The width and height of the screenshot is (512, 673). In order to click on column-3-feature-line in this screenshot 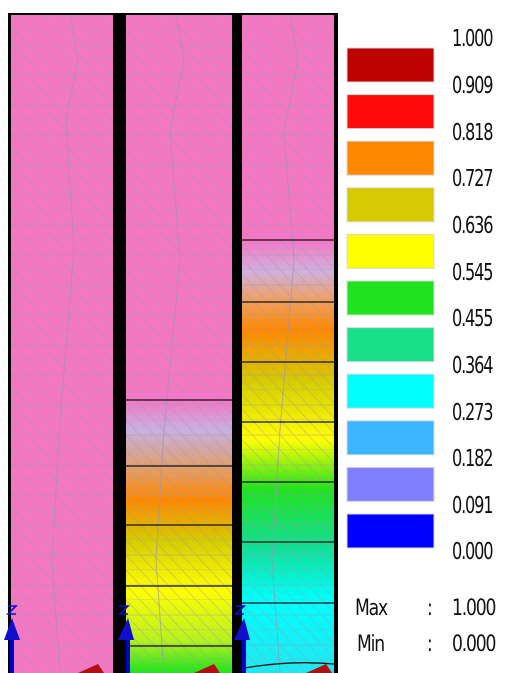, I will do `click(285, 343)`.